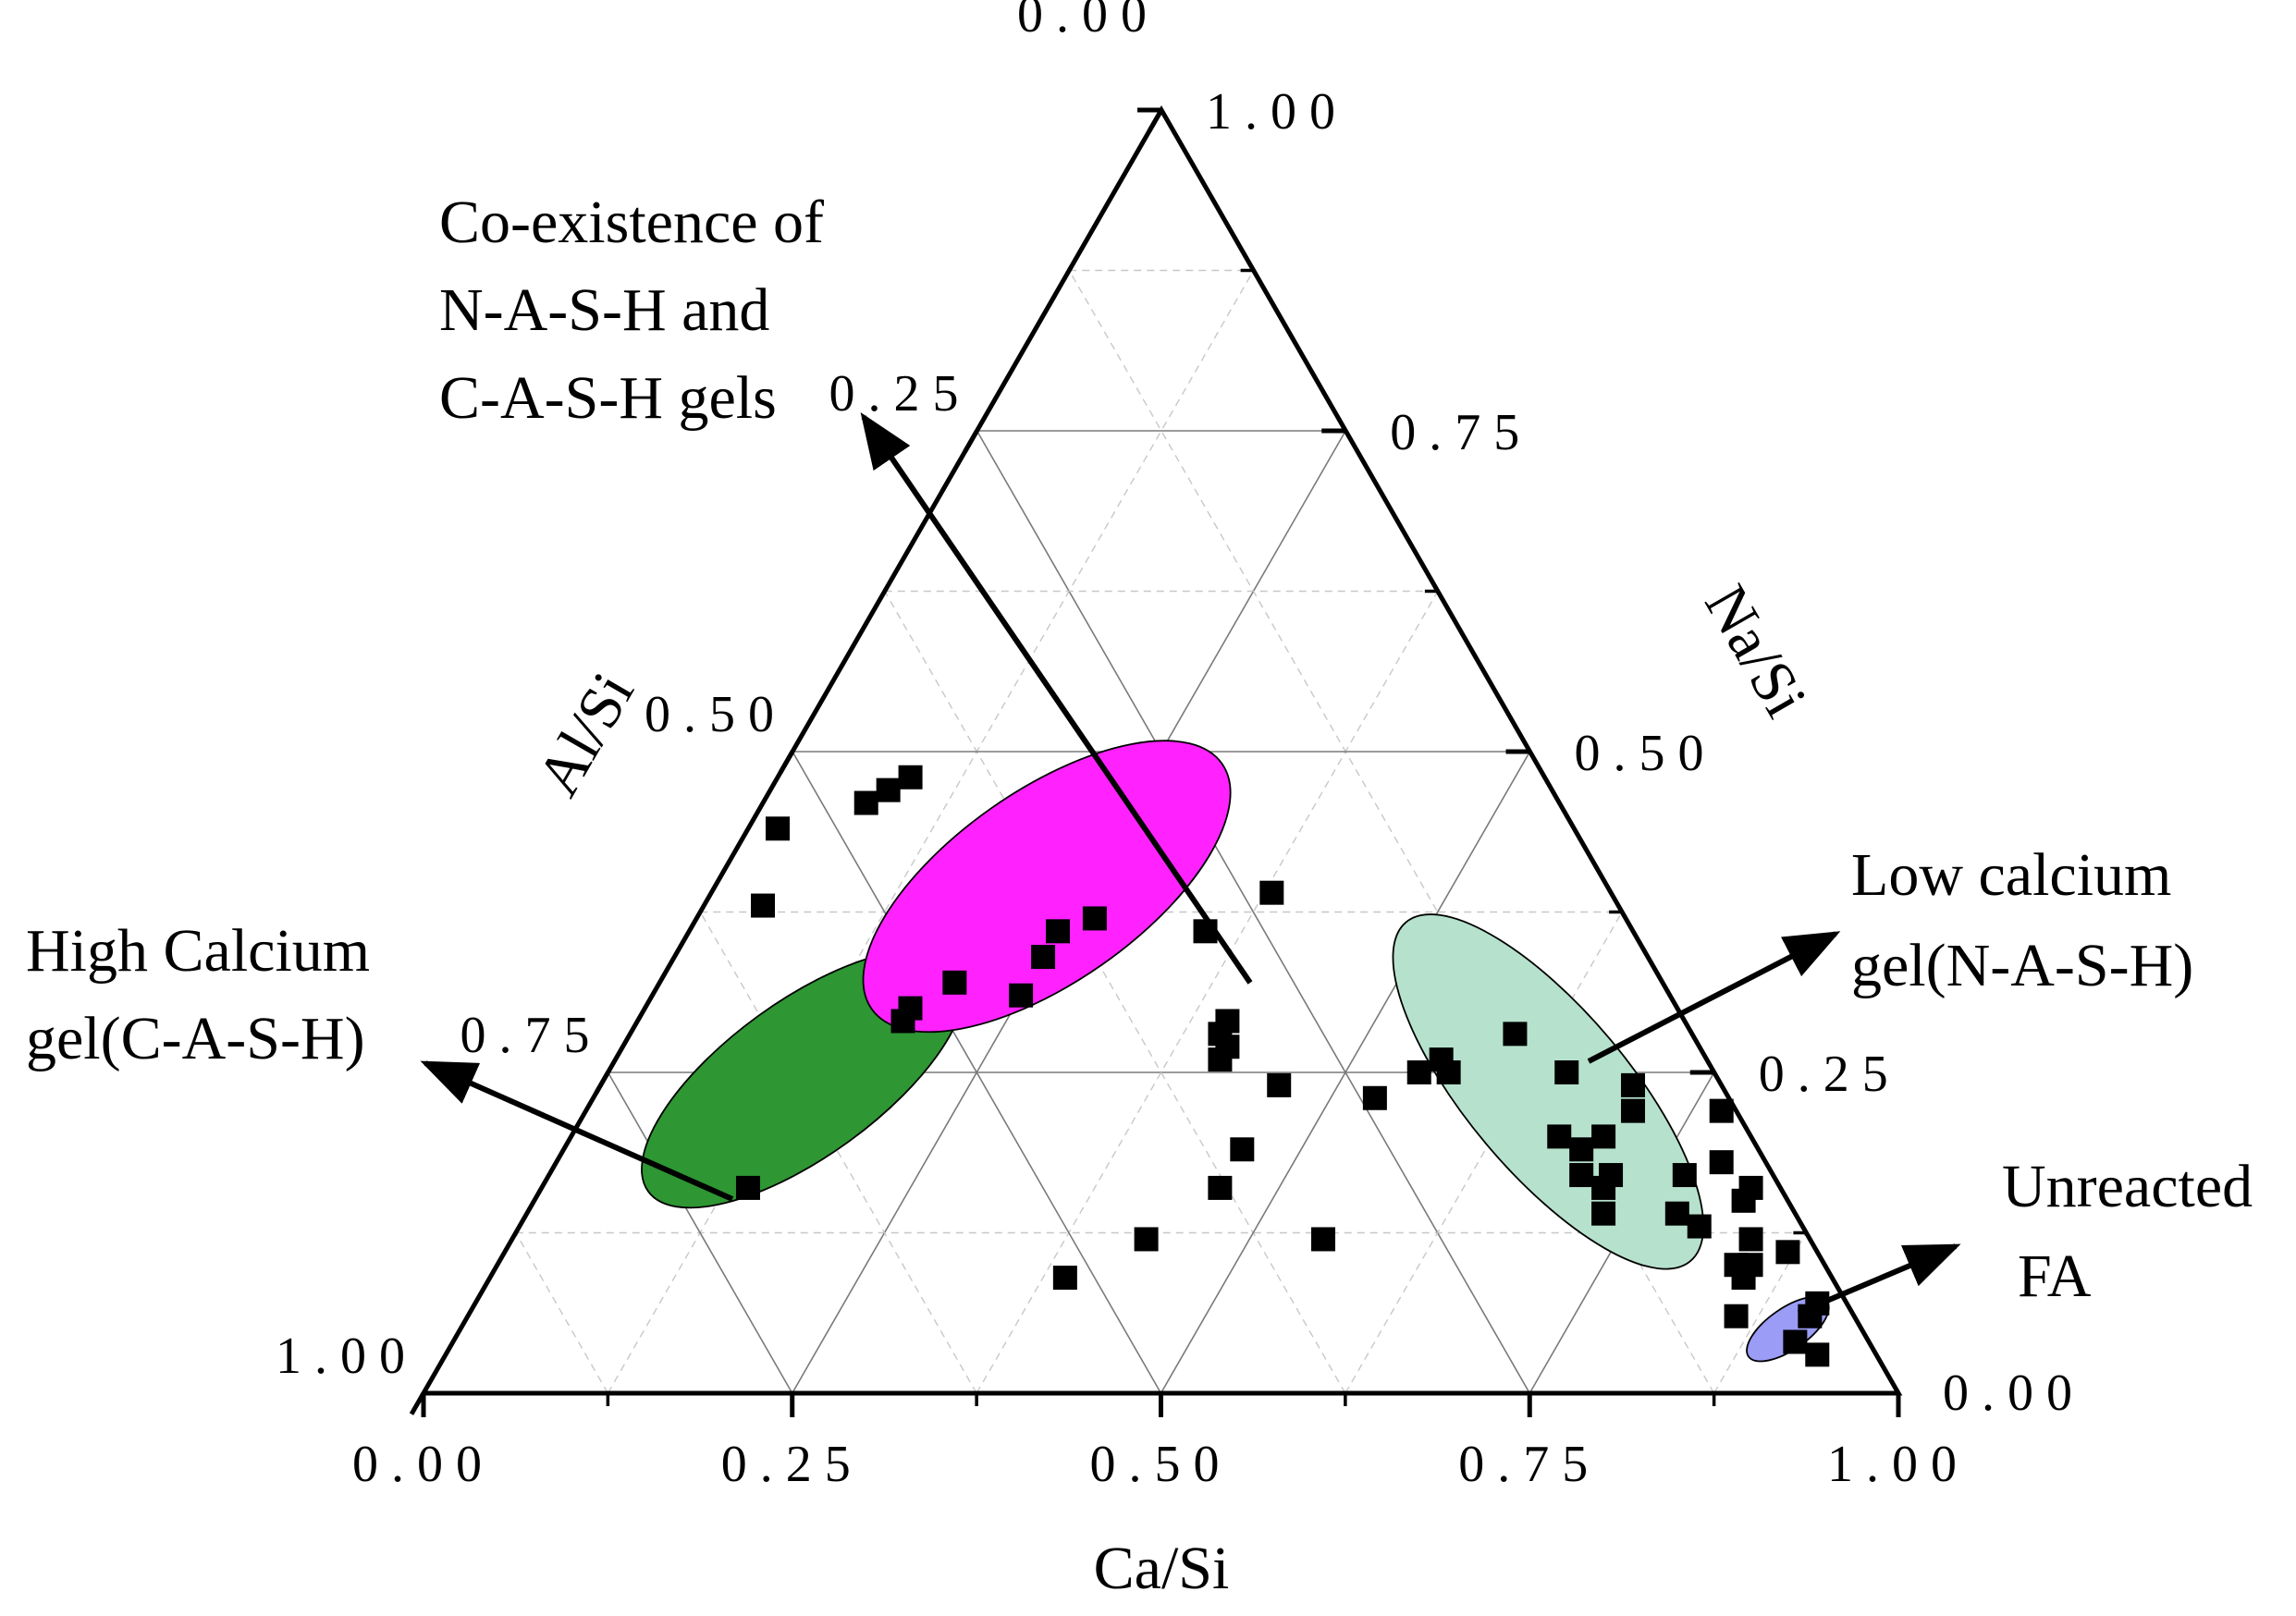 This screenshot has width=2296, height=1616. What do you see at coordinates (901, 393) in the screenshot?
I see `left-tick-label: 0.25` at bounding box center [901, 393].